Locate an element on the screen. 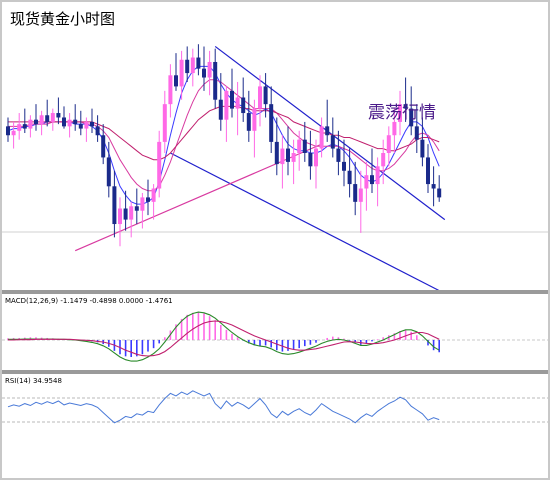 This screenshot has height=480, width=550. rsi-label: RSI(14) 34.9548 is located at coordinates (33, 381).